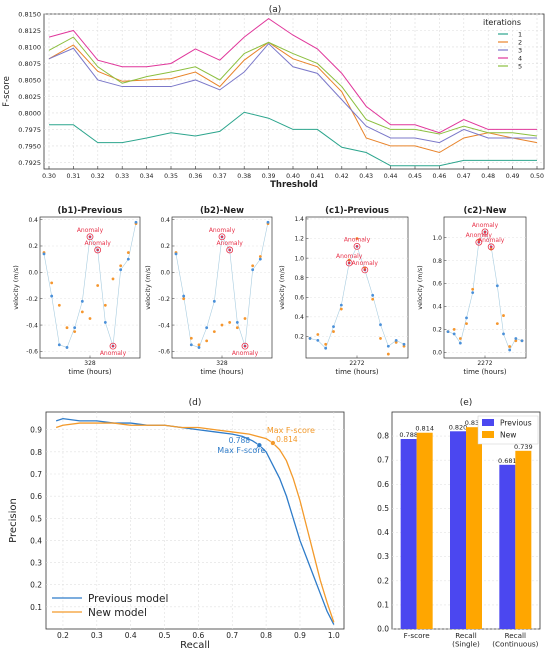 Image resolution: width=550 pixels, height=656 pixels. I want to click on y-tick-label: 0.7, so click(36, 474).